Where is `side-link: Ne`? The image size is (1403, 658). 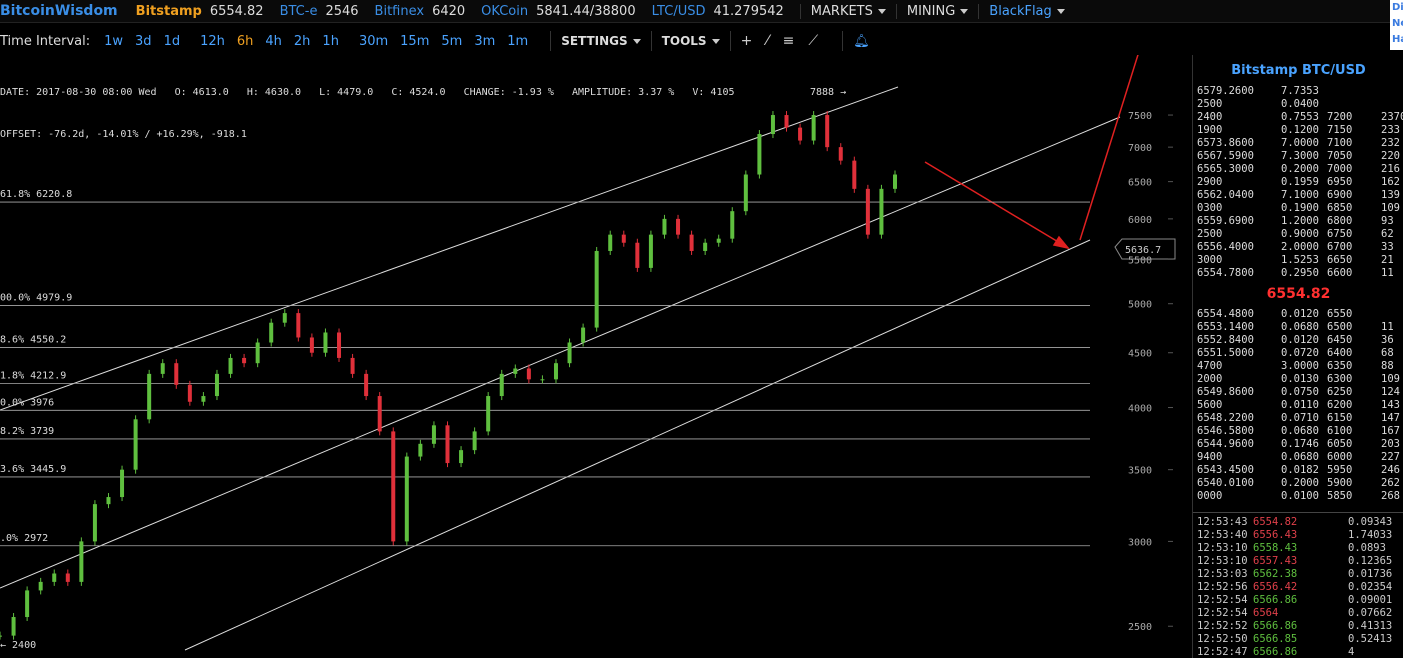 side-link: Ne is located at coordinates (1397, 23).